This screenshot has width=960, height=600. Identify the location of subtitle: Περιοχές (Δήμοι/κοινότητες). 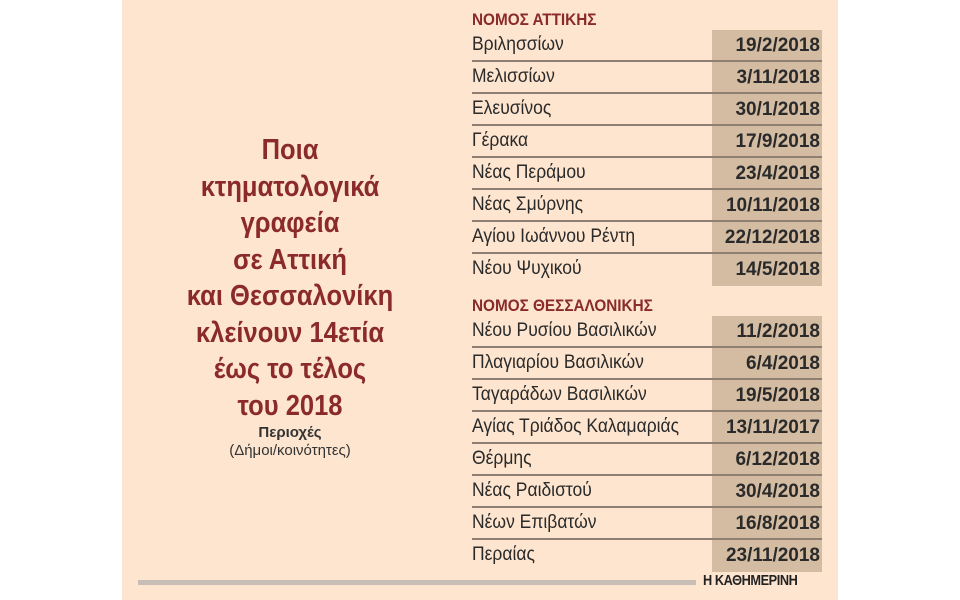
(290, 442).